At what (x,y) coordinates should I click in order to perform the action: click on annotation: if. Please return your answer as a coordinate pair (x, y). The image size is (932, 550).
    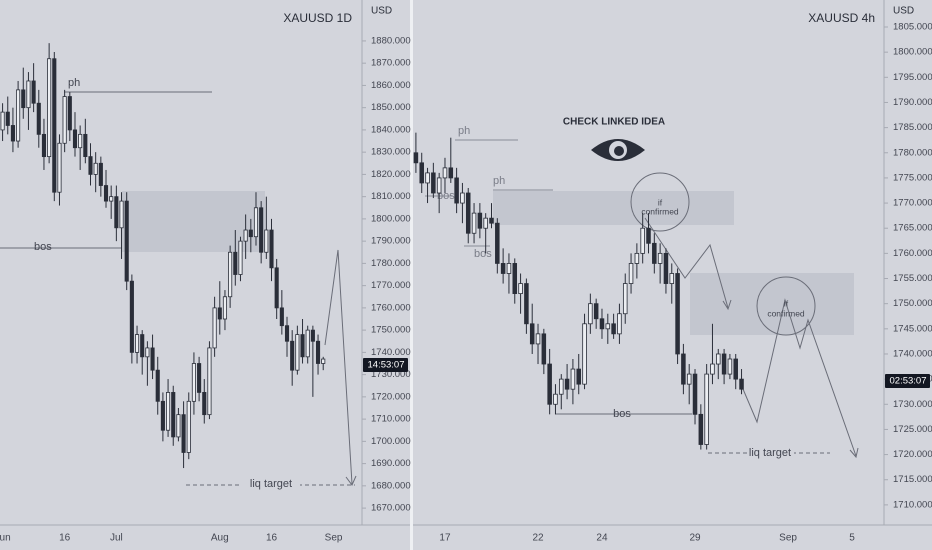
    Looking at the image, I should click on (786, 303).